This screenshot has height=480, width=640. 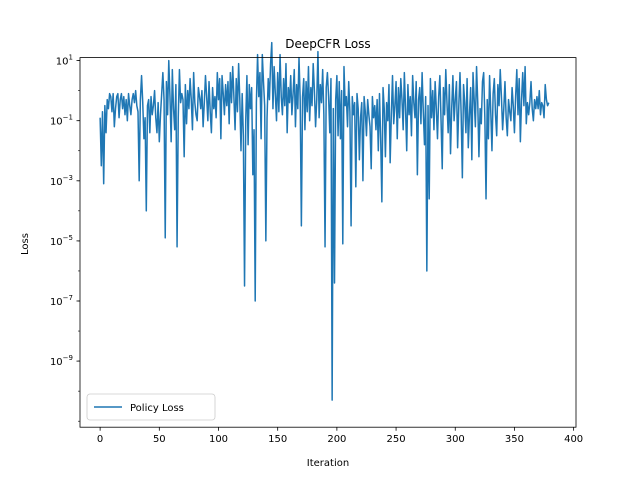 I want to click on x-tick-label: 100, so click(x=218, y=439).